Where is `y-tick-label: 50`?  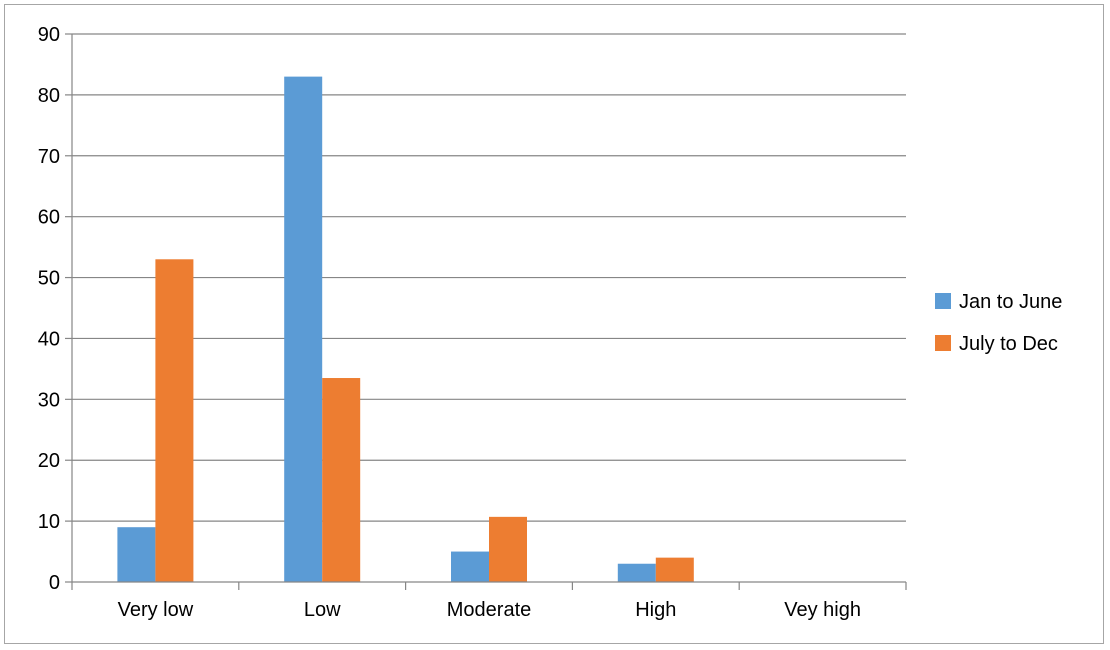
y-tick-label: 50 is located at coordinates (49, 279).